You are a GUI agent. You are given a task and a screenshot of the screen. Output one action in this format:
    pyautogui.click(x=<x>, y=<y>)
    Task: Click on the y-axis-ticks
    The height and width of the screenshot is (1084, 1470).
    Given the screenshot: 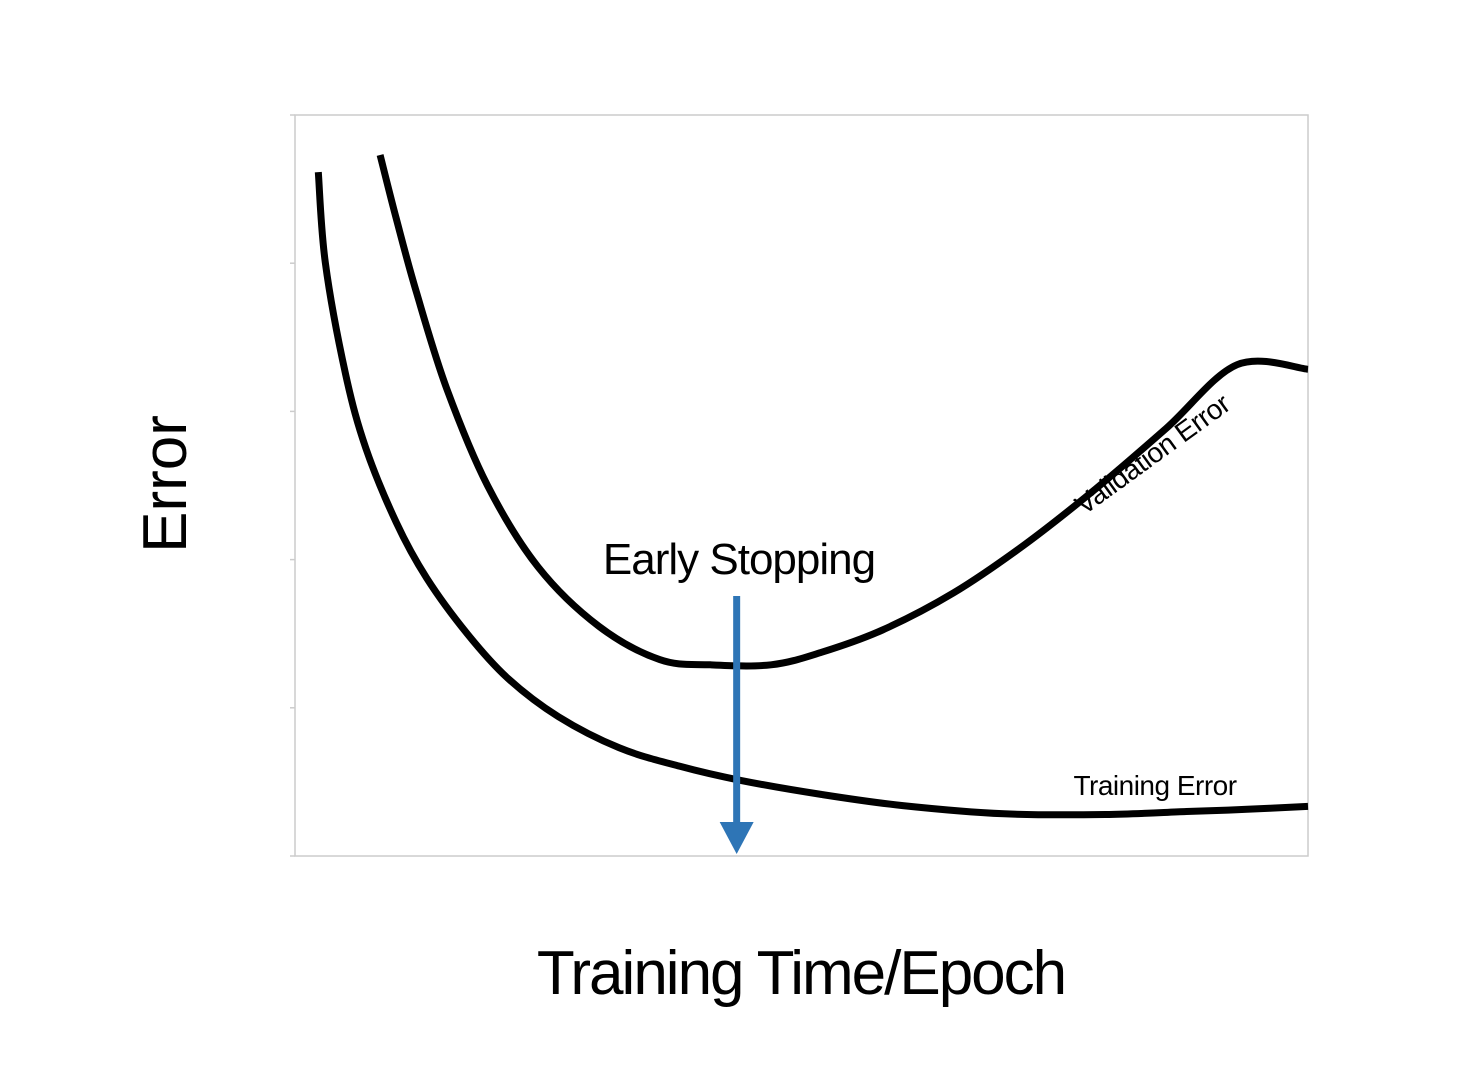 What is the action you would take?
    pyautogui.click(x=292, y=485)
    